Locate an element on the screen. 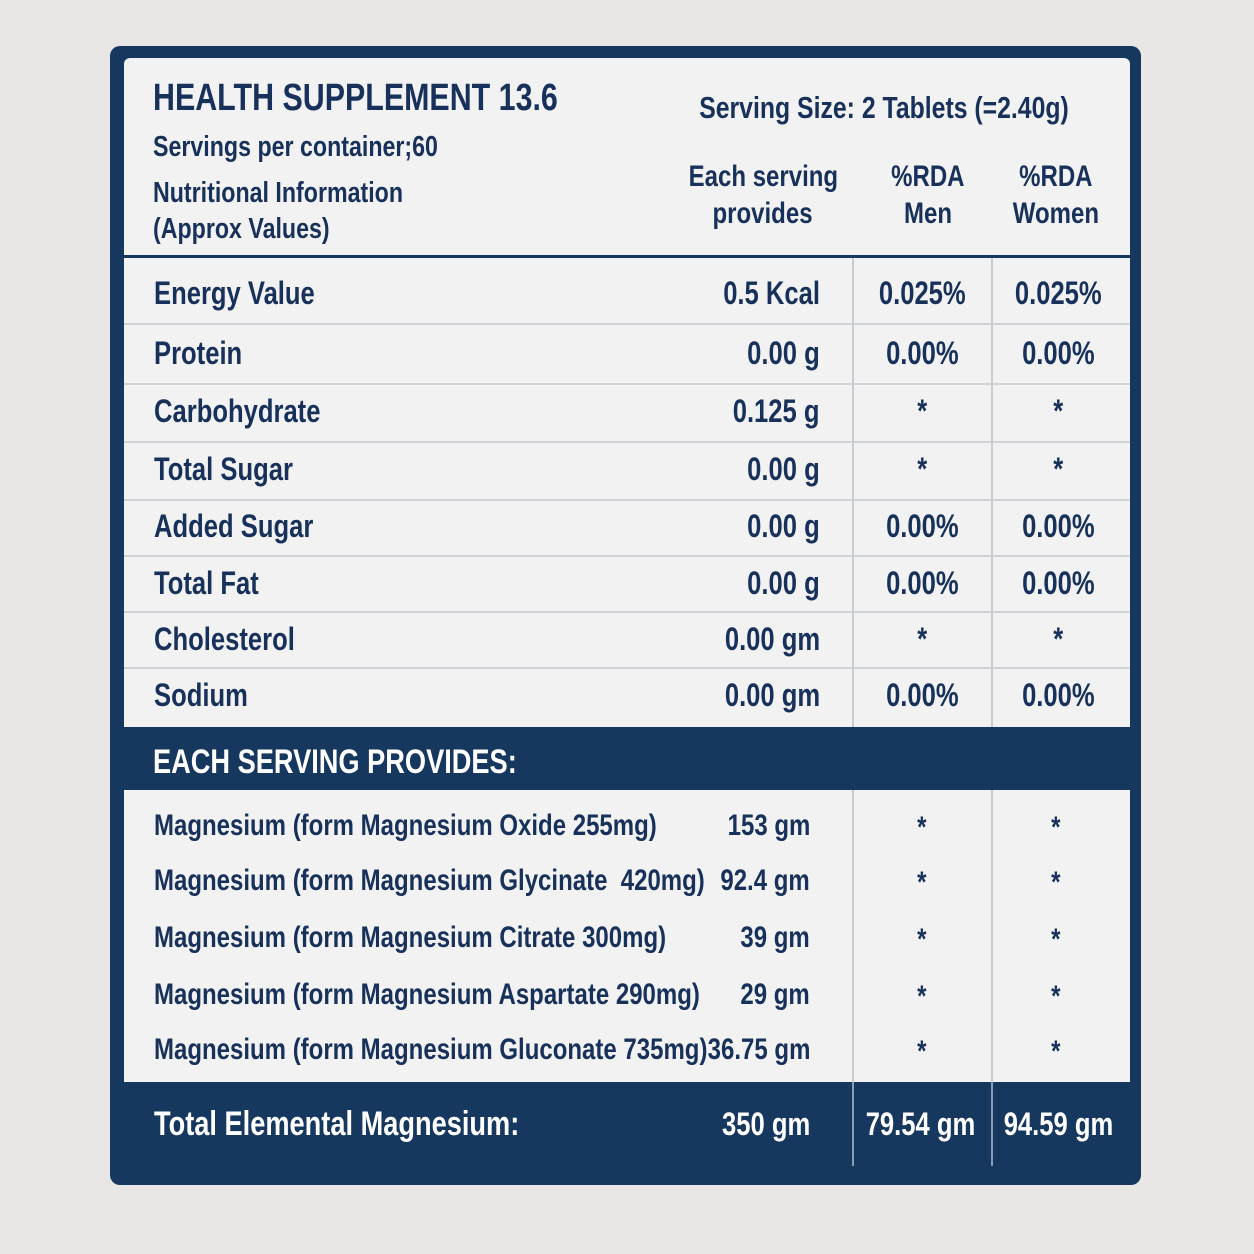  total-band is located at coordinates (627, 1124).